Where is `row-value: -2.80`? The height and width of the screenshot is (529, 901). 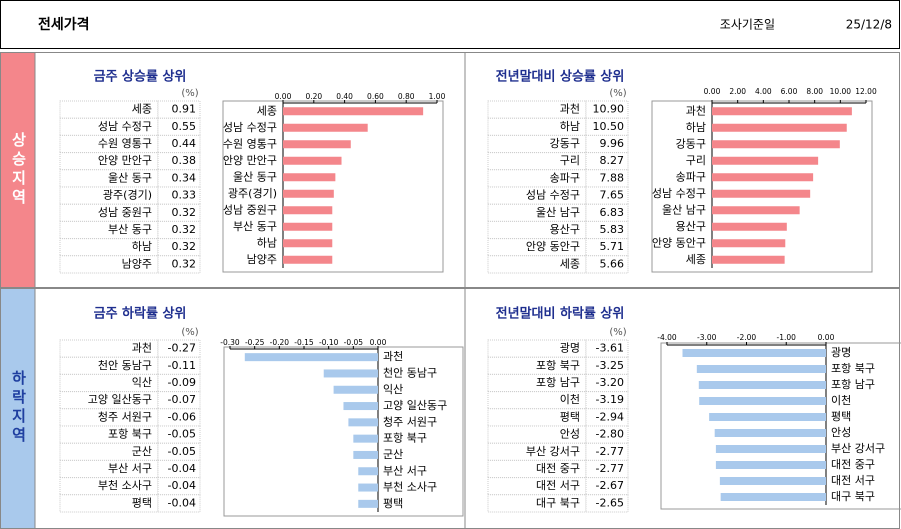
row-value: -2.80 is located at coordinates (610, 434).